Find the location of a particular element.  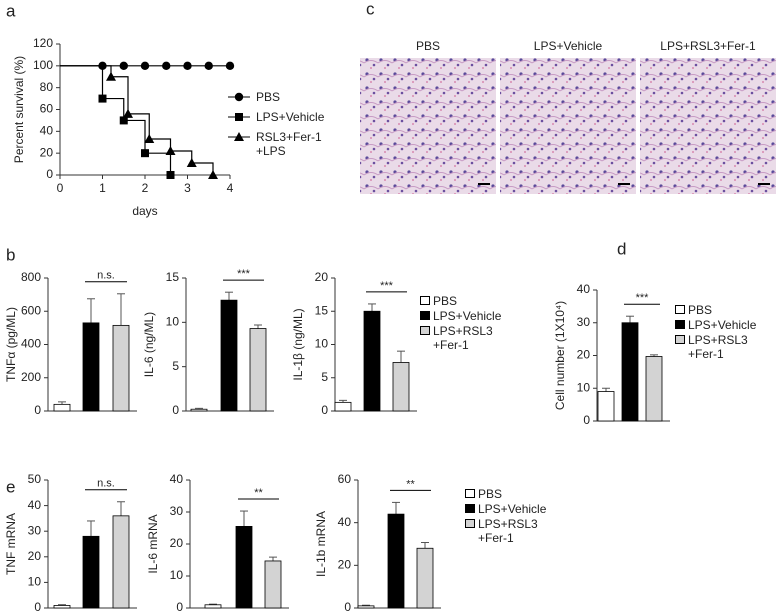

y-tick-label: 50 is located at coordinates (35, 479).